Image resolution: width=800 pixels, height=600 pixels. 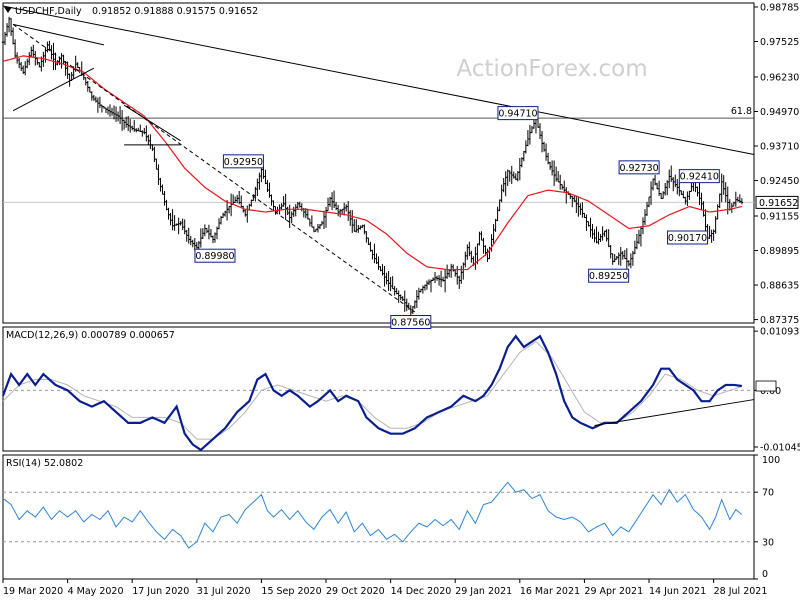 I want to click on price-label-text: 0.92410, so click(x=699, y=177).